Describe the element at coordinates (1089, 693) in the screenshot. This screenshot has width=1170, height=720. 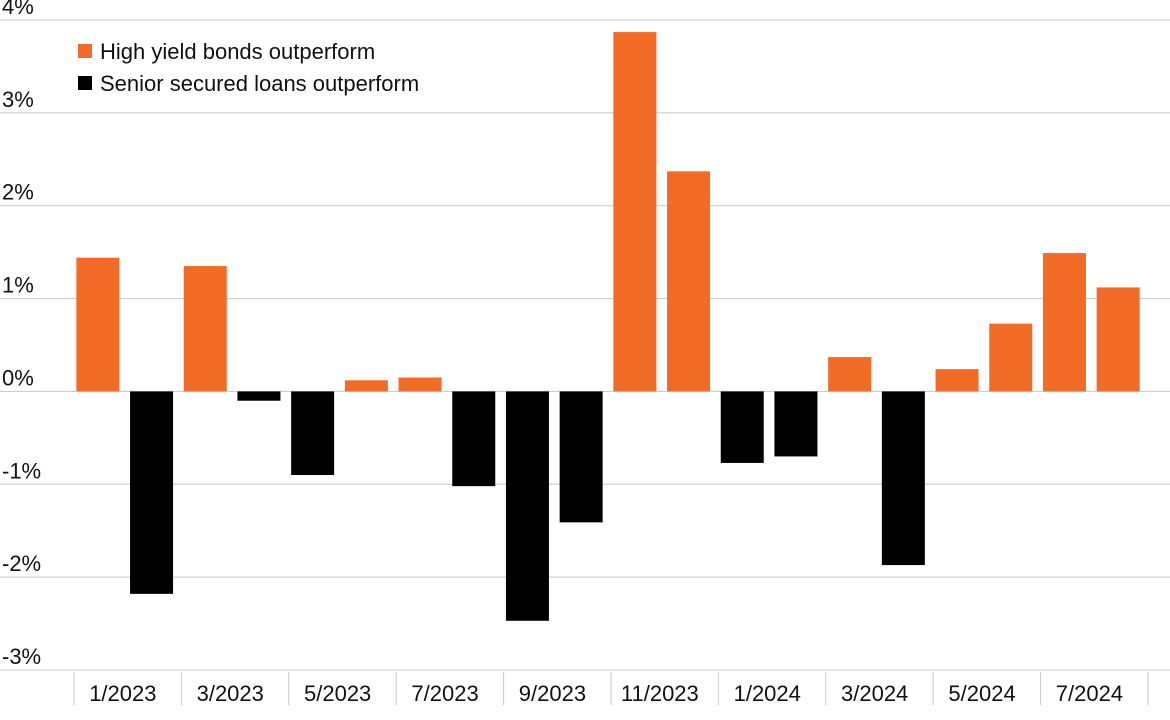
I see `x-tick-label: 7/2024` at that location.